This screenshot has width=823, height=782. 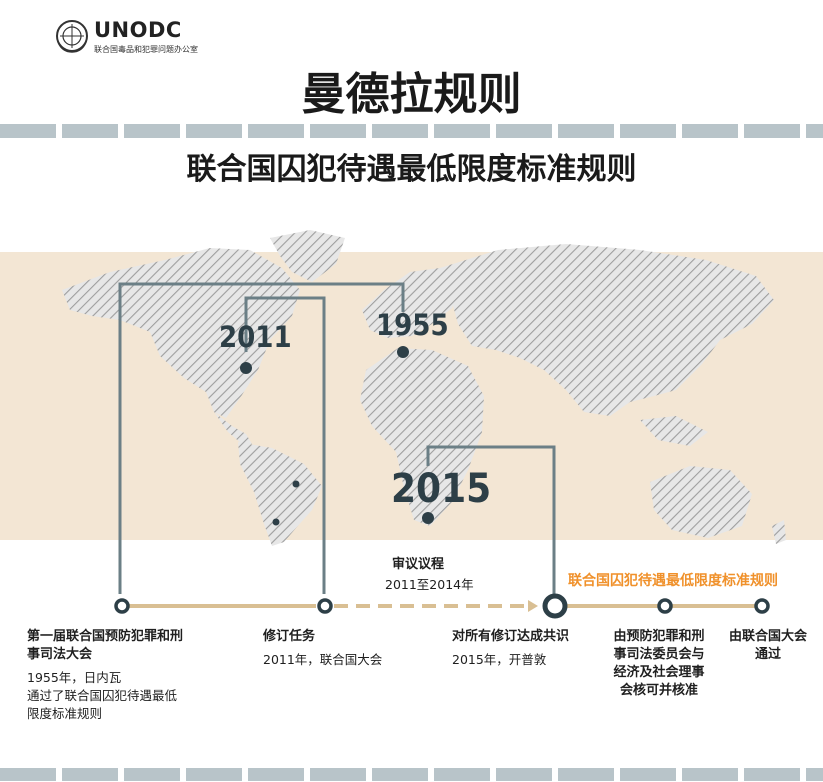 I want to click on step-2-title-line: 修订任务, so click(x=289, y=636).